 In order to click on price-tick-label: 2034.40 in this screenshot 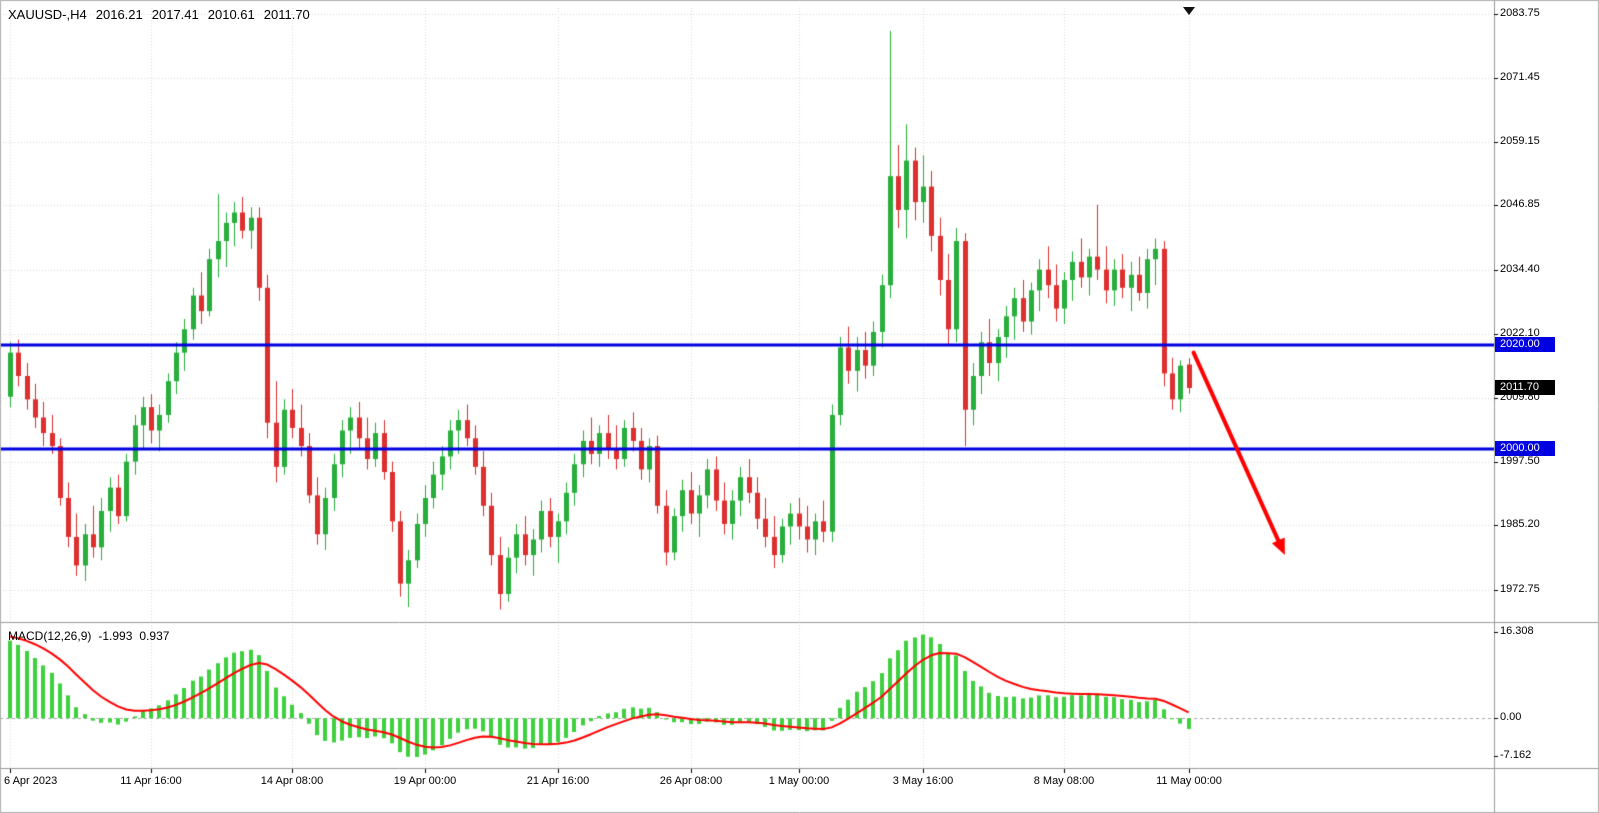, I will do `click(1520, 269)`.